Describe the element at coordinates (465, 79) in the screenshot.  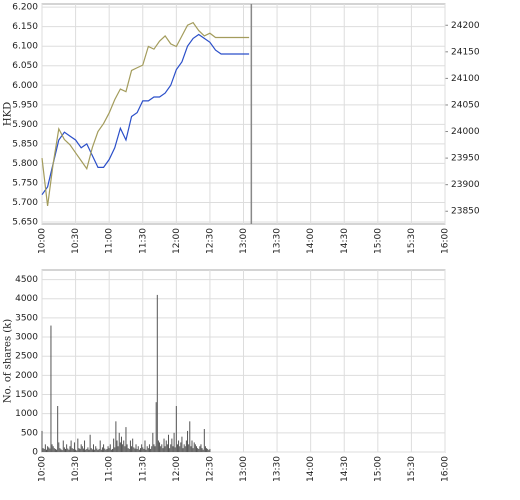
I see `y2-tick-label: 24100` at that location.